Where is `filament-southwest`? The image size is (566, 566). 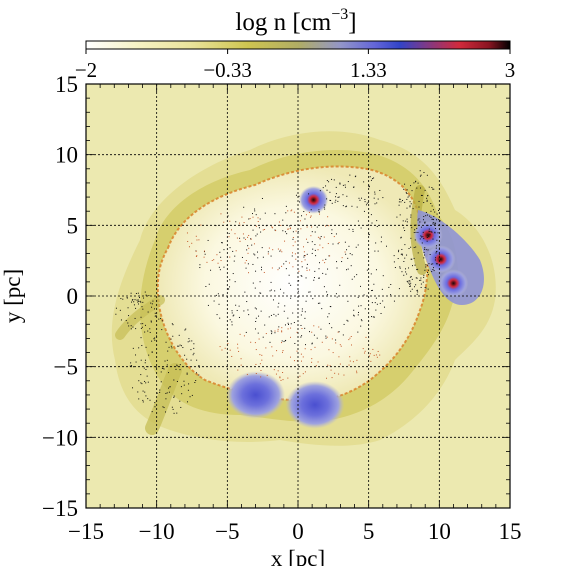 filament-southwest is located at coordinates (163, 399).